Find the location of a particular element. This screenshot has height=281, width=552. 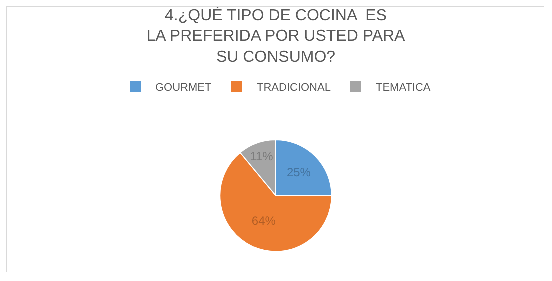

legend-label: GOURMET is located at coordinates (184, 88).